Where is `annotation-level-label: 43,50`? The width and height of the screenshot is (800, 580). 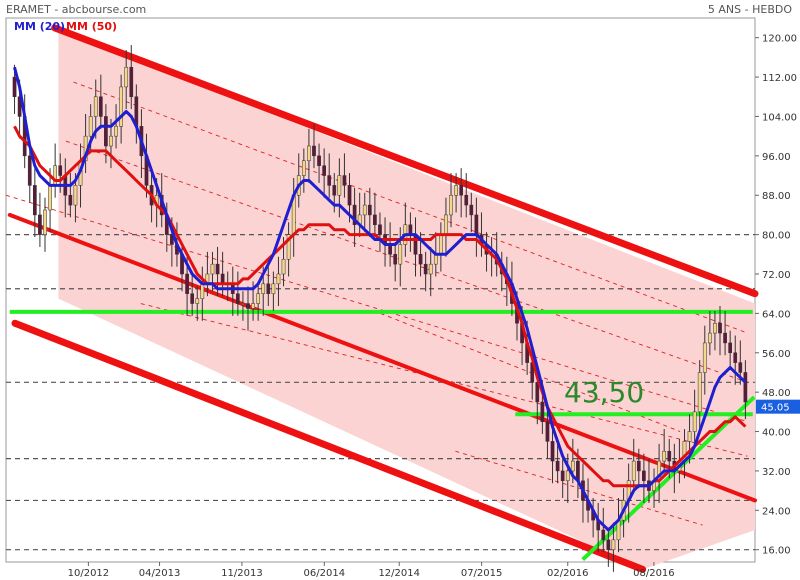 annotation-level-label: 43,50 is located at coordinates (604, 392).